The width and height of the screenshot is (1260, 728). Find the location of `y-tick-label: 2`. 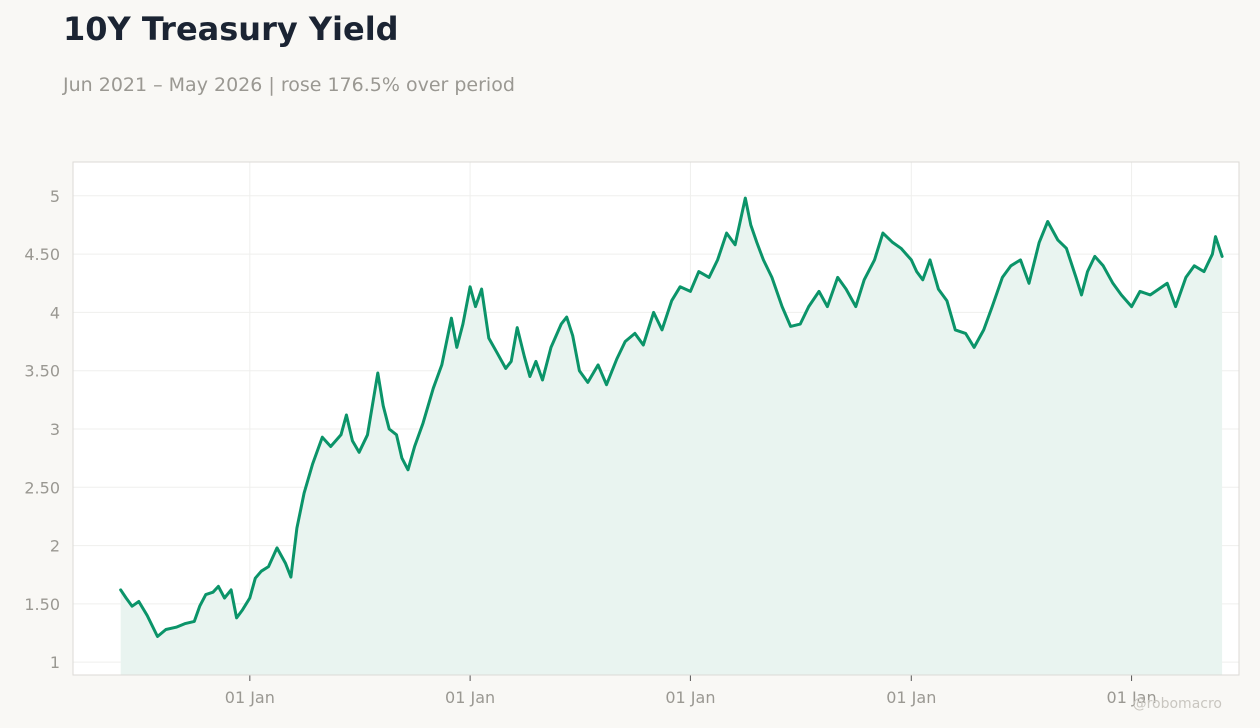

y-tick-label: 2 is located at coordinates (55, 546).